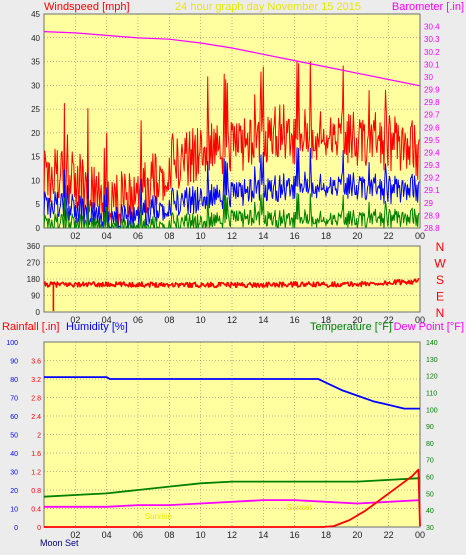  What do you see at coordinates (432, 52) in the screenshot?
I see `baro-y-tick-label: 30.2` at bounding box center [432, 52].